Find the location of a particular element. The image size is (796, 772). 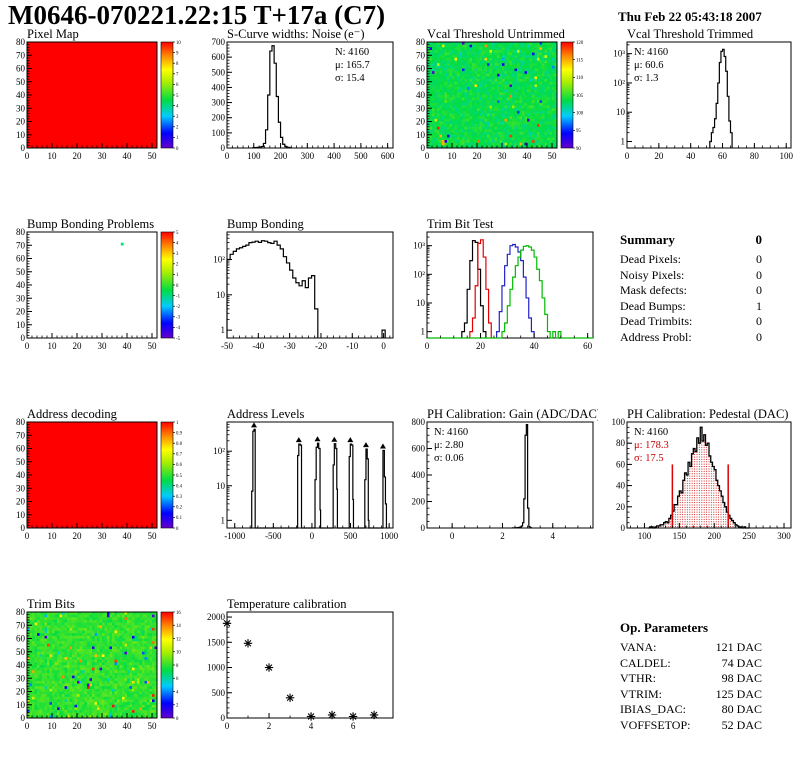

svg-text: 600 is located at coordinates (219, 57).